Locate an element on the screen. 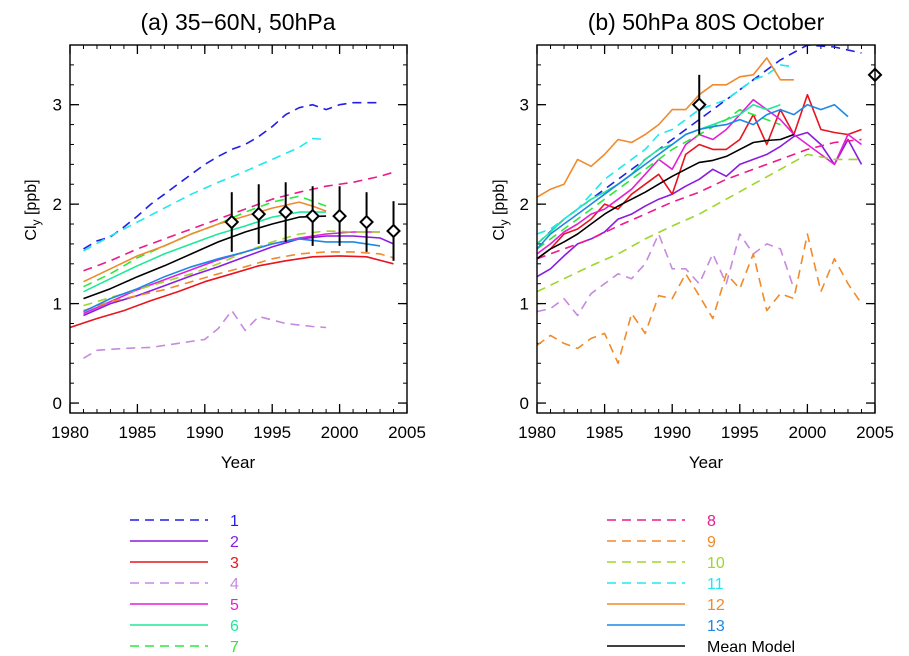 This screenshot has width=909, height=656. panel-b-y-axis-label: Cly [ppb] is located at coordinates (501, 209).